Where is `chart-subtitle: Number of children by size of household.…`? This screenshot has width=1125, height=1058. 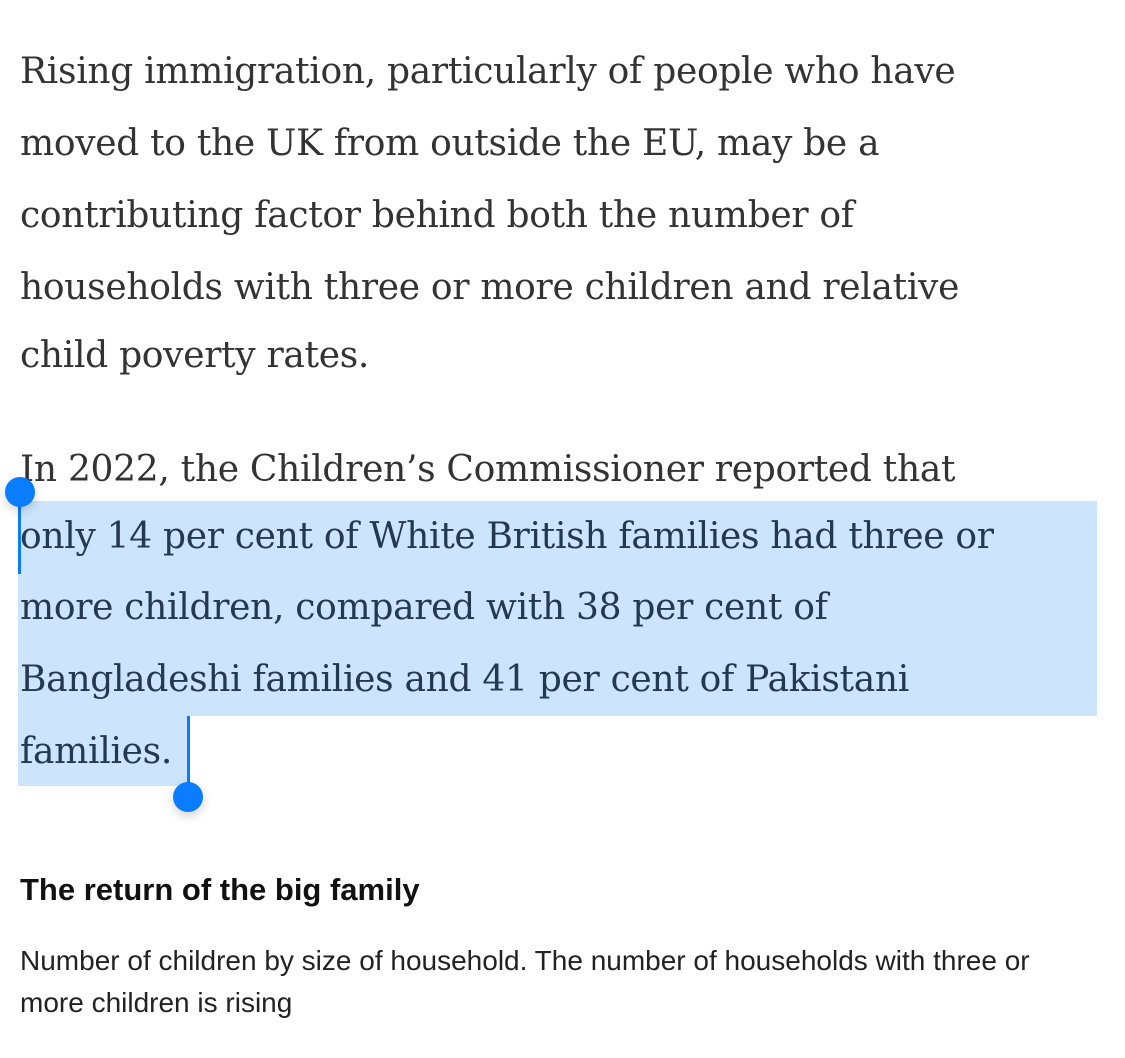 chart-subtitle: Number of children by size of household.… is located at coordinates (525, 981).